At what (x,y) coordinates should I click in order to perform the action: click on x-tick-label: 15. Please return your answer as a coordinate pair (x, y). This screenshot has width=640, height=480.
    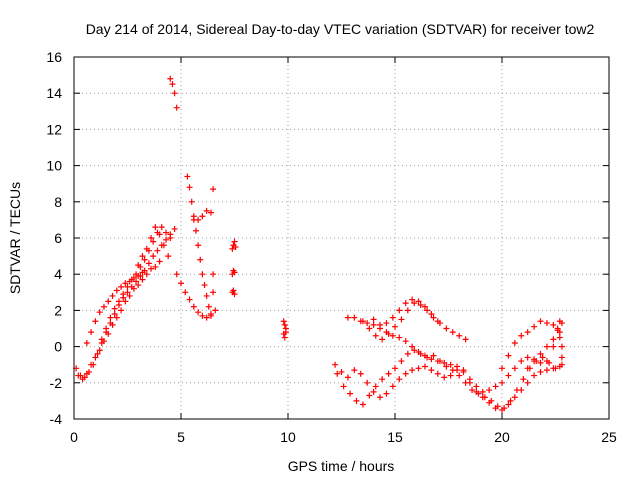
    Looking at the image, I should click on (395, 437).